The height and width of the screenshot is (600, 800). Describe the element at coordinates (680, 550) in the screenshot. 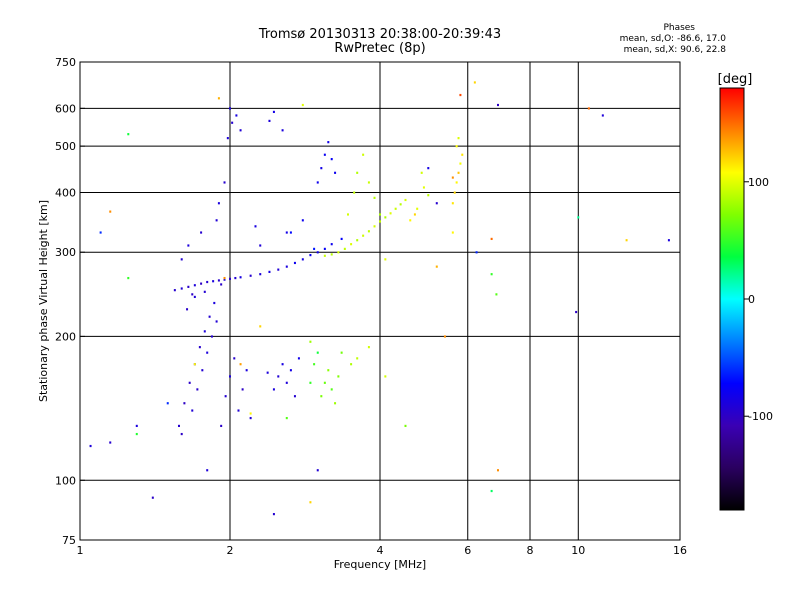

I see `x-tick-label: 16` at that location.